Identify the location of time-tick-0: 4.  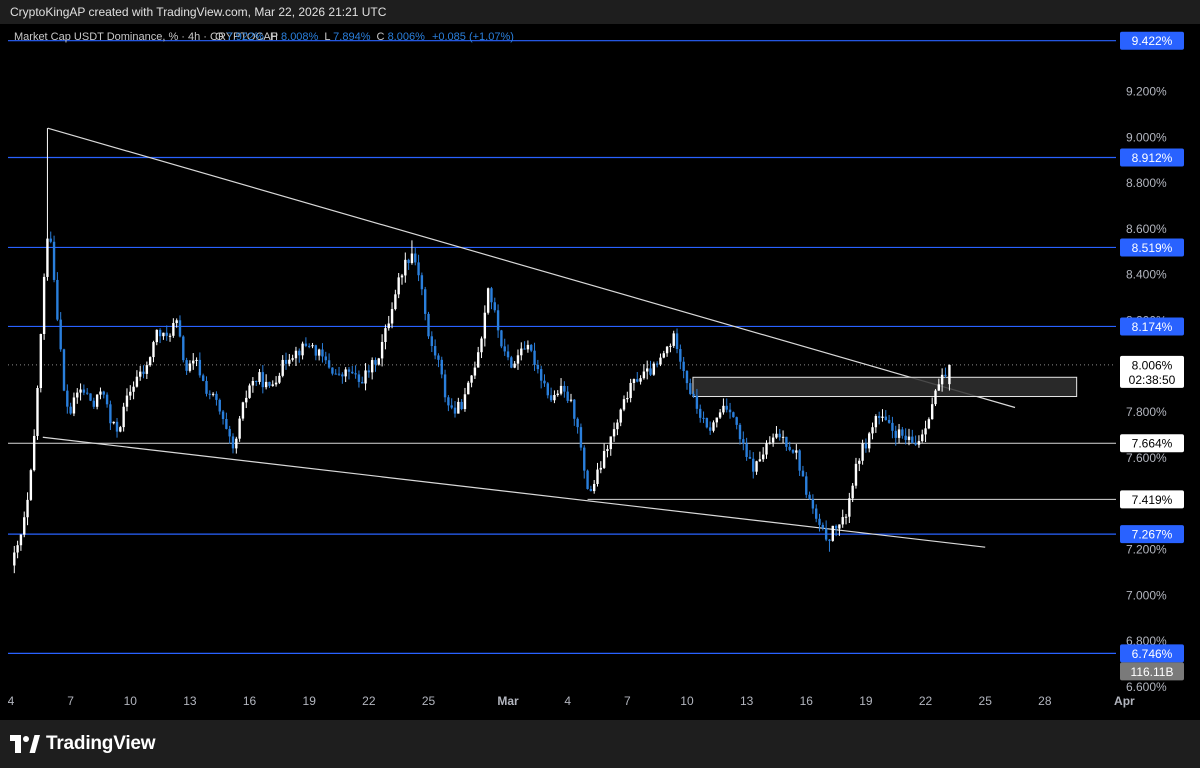
(11, 701).